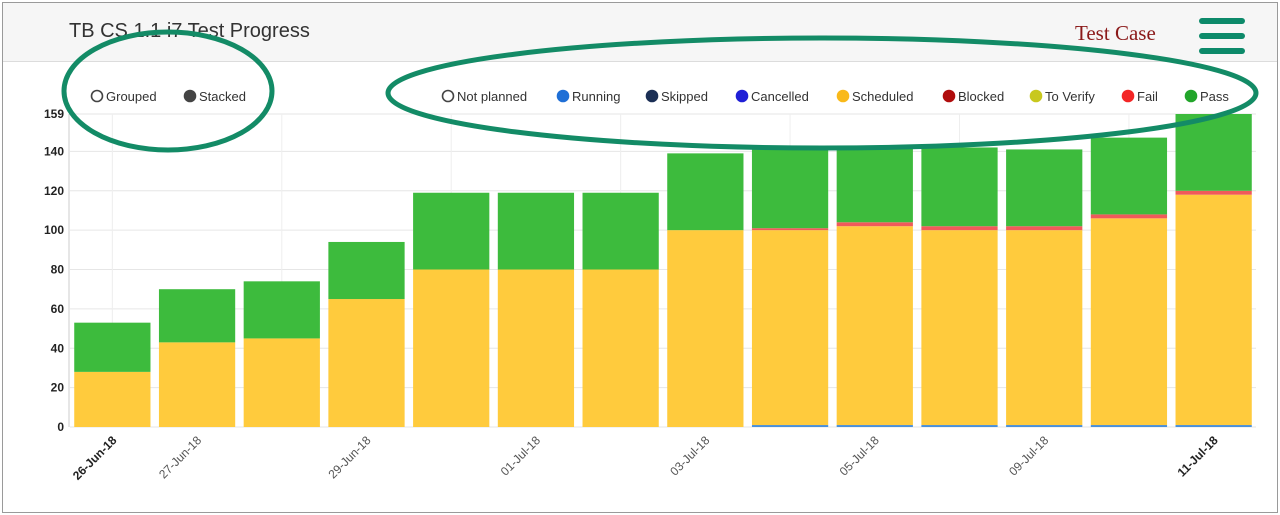  I want to click on legend-item-skipped: Skipped, so click(676, 96).